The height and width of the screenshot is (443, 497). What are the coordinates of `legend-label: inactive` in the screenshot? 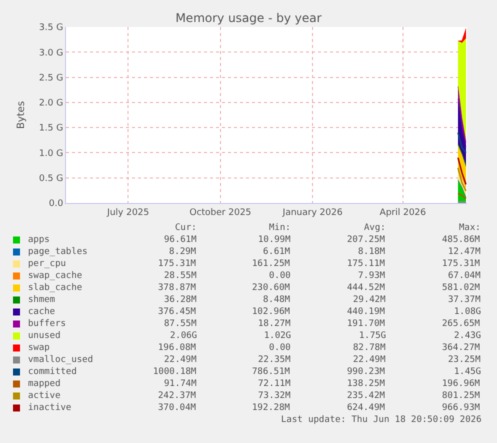 It's located at (50, 408).